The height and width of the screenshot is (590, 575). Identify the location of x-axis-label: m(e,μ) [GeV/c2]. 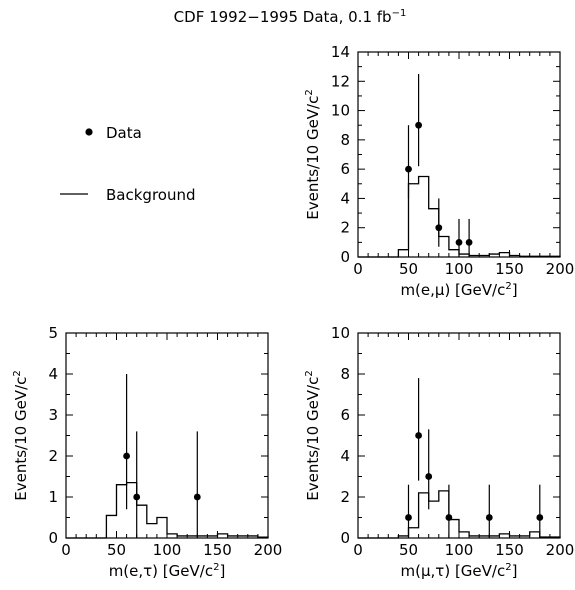
(458, 290).